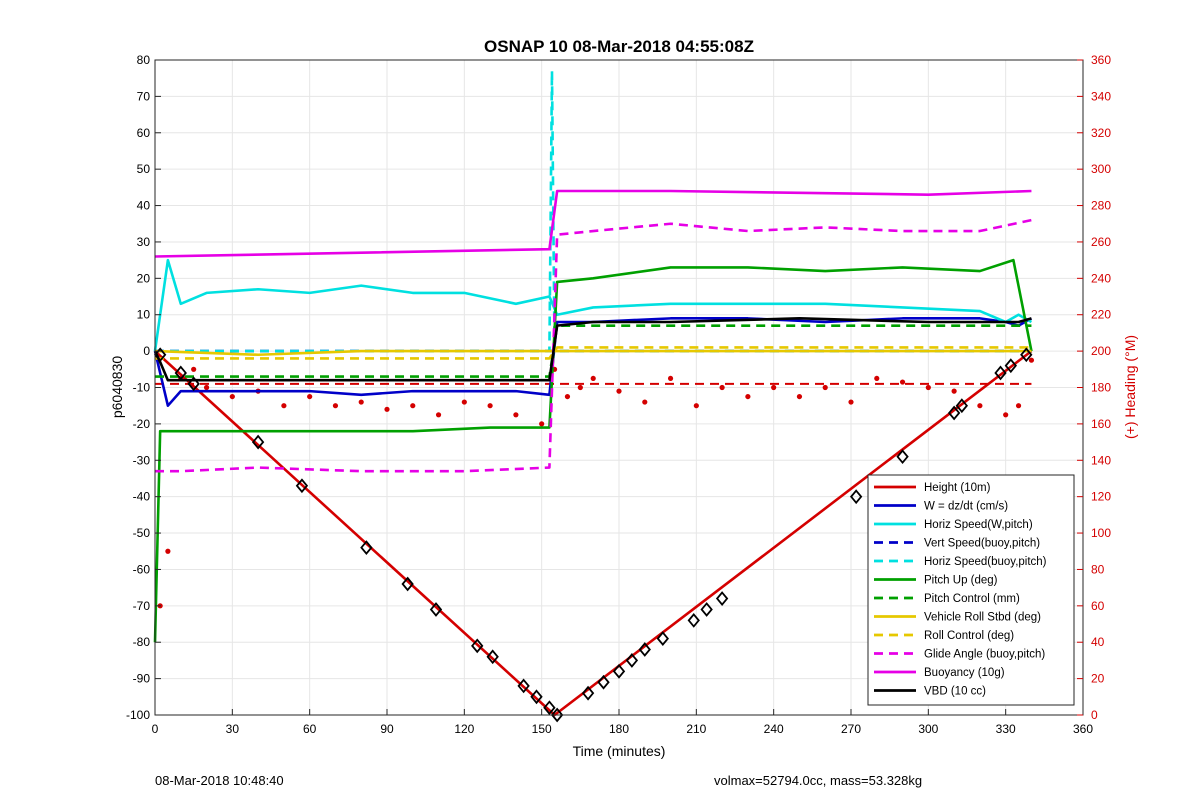 The width and height of the screenshot is (1200, 804). I want to click on x-tick-label: 210, so click(696, 729).